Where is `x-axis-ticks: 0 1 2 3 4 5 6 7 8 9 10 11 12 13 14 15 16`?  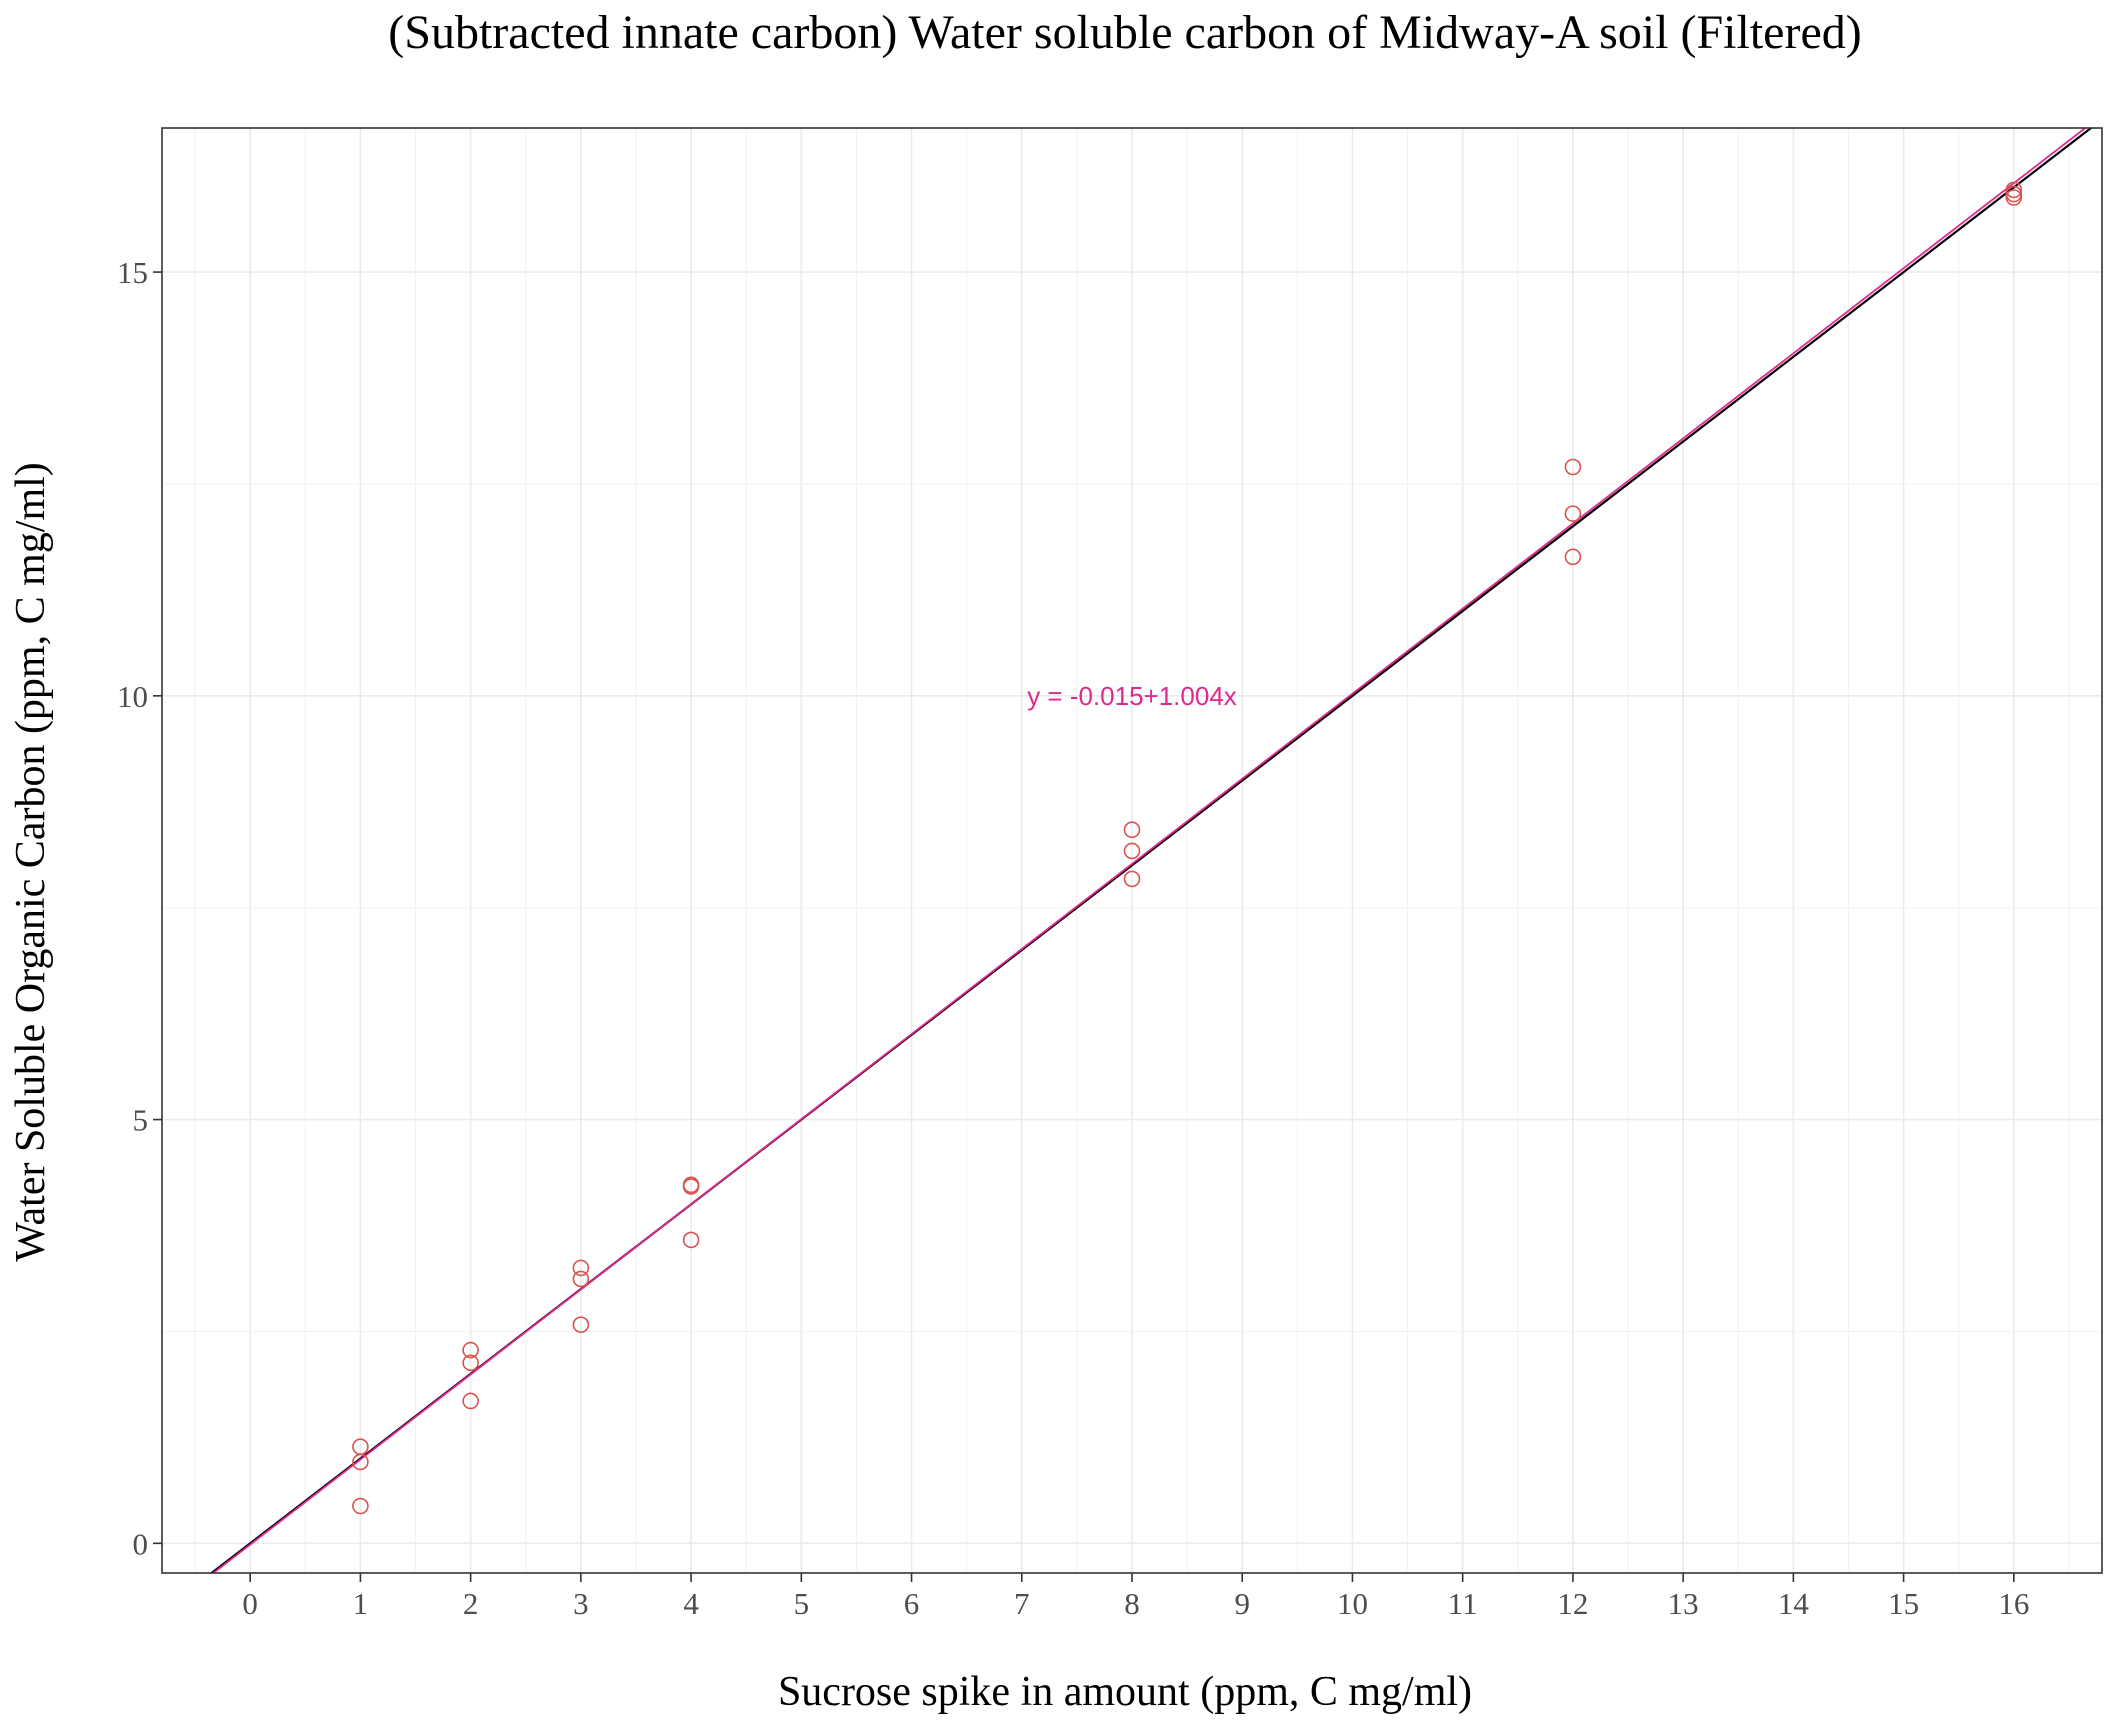
x-axis-ticks: 0 1 2 3 4 5 6 7 8 9 10 11 12 13 14 15 16 is located at coordinates (1135, 1597).